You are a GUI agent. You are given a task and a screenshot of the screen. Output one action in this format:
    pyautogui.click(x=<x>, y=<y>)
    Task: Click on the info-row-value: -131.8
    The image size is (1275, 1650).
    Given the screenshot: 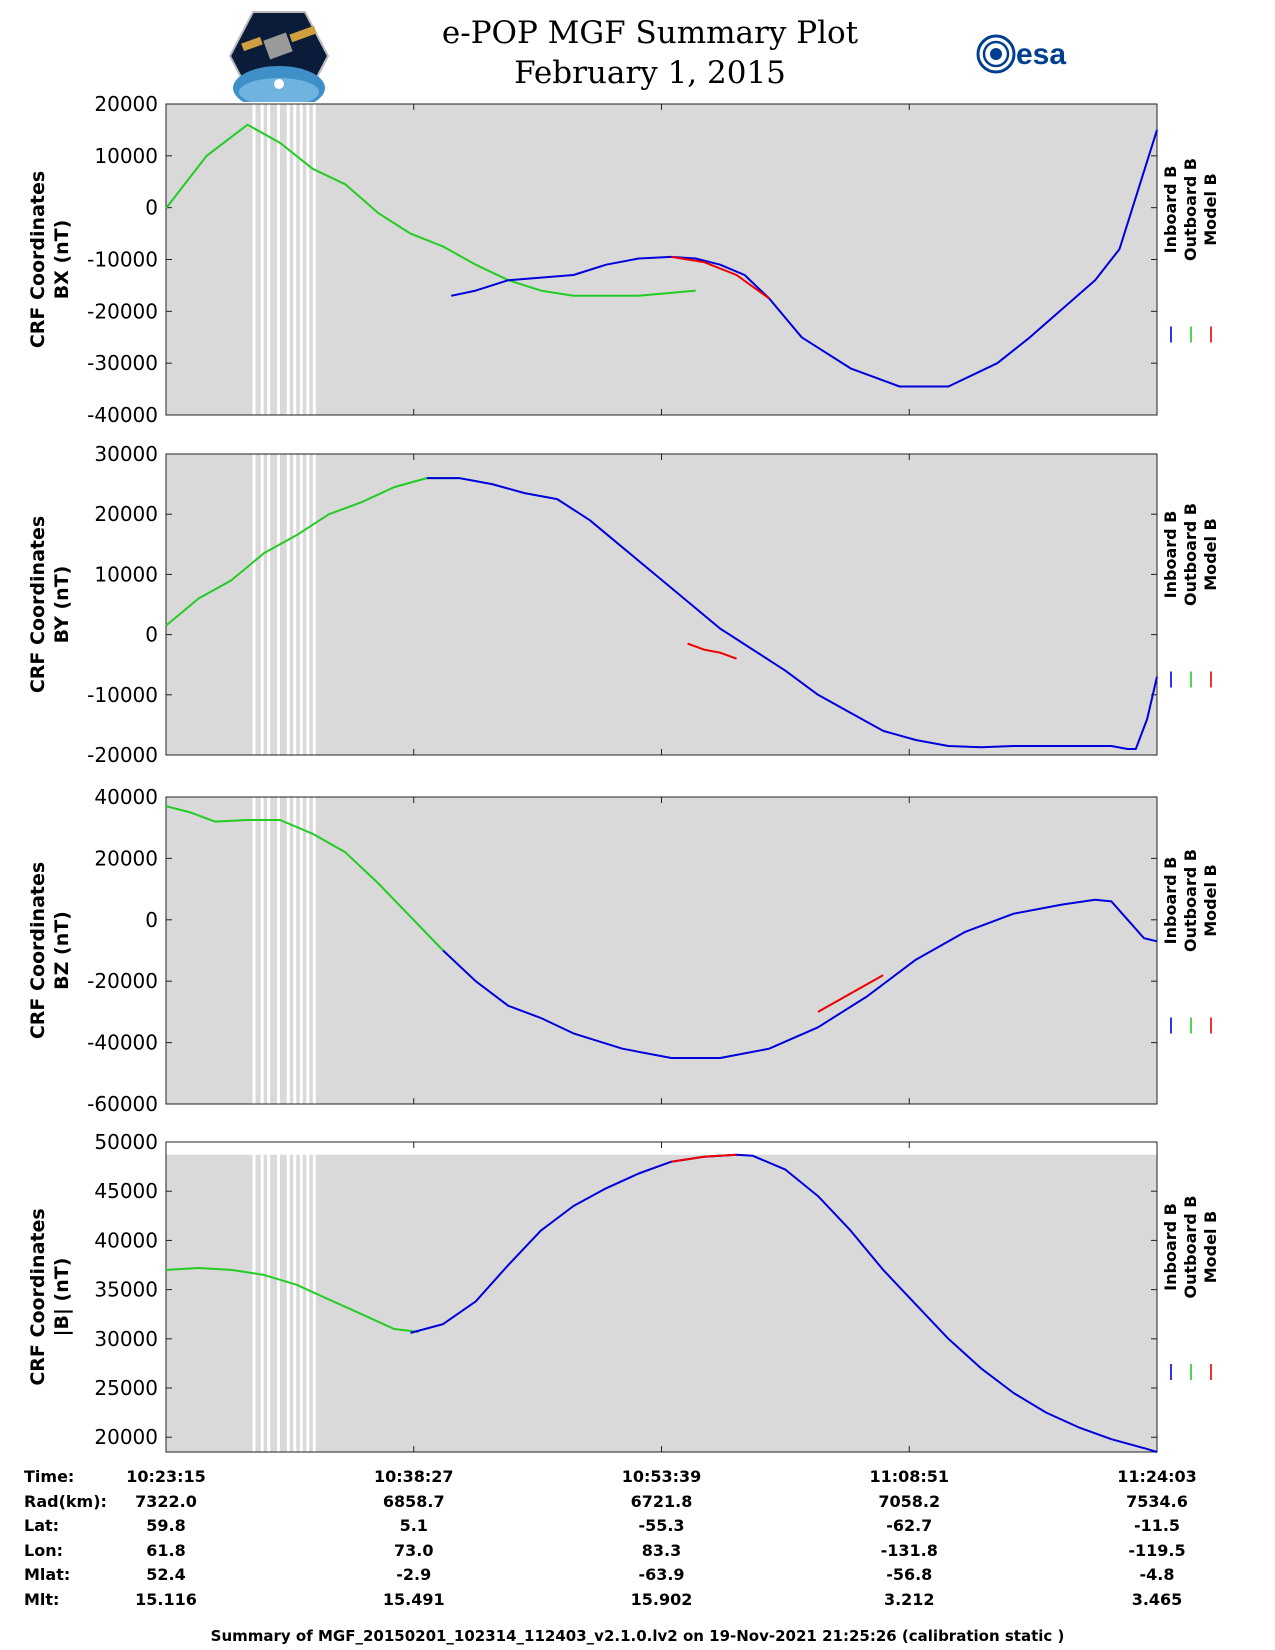 What is the action you would take?
    pyautogui.click(x=909, y=1550)
    